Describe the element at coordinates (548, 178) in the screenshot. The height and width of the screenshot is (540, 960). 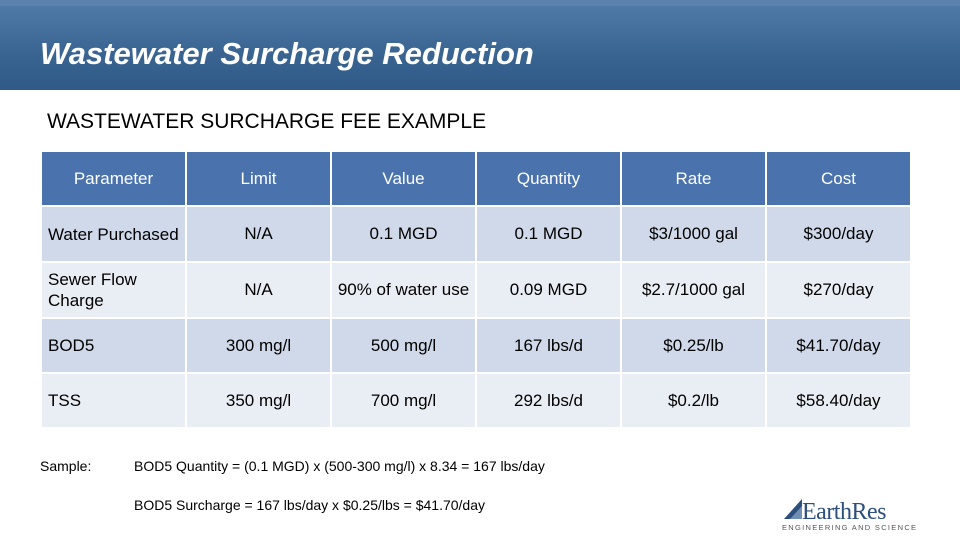
I see `column-header-quantity: Quantity` at that location.